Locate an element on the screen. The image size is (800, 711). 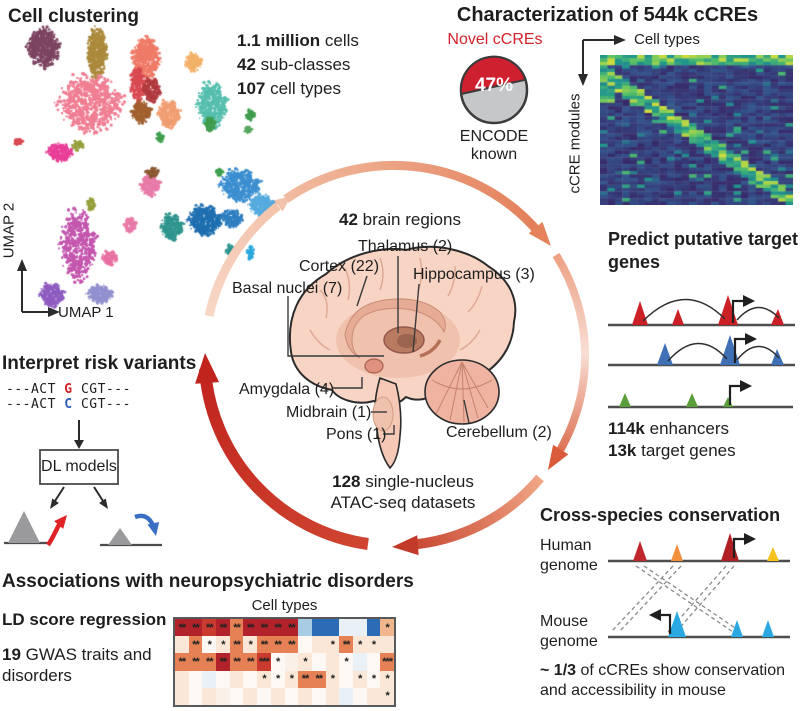
conservation-text1: of cCREs show conservation is located at coordinates (681, 670).